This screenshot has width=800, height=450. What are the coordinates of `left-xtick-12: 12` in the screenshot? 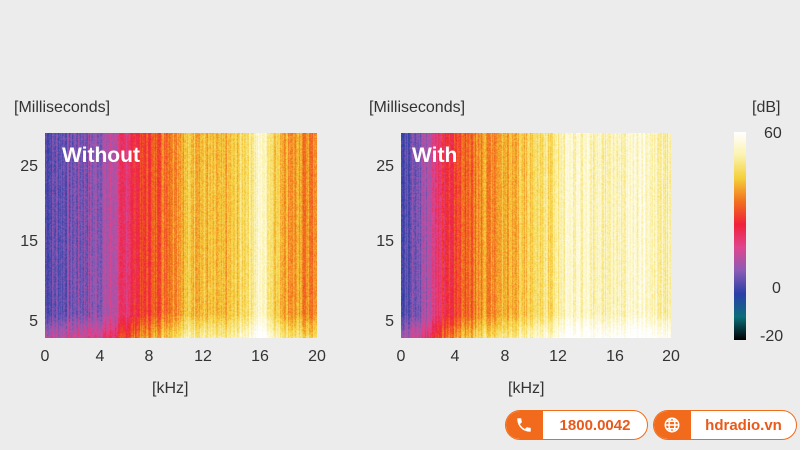 It's located at (203, 356).